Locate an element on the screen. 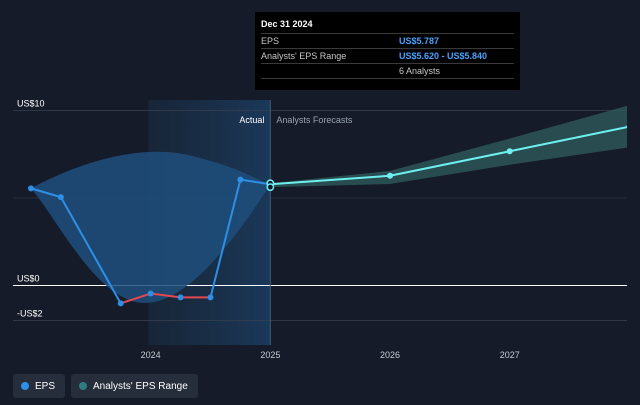  tooltip-value: US$5.787 is located at coordinates (419, 41).